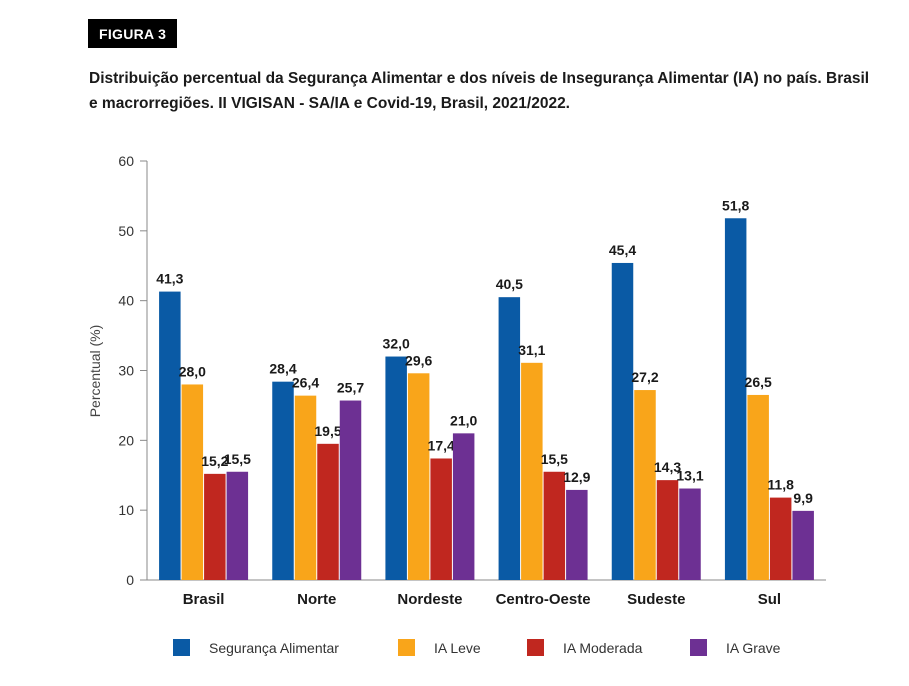 The width and height of the screenshot is (909, 686). I want to click on bar-brasil-ia-grave, so click(237, 525).